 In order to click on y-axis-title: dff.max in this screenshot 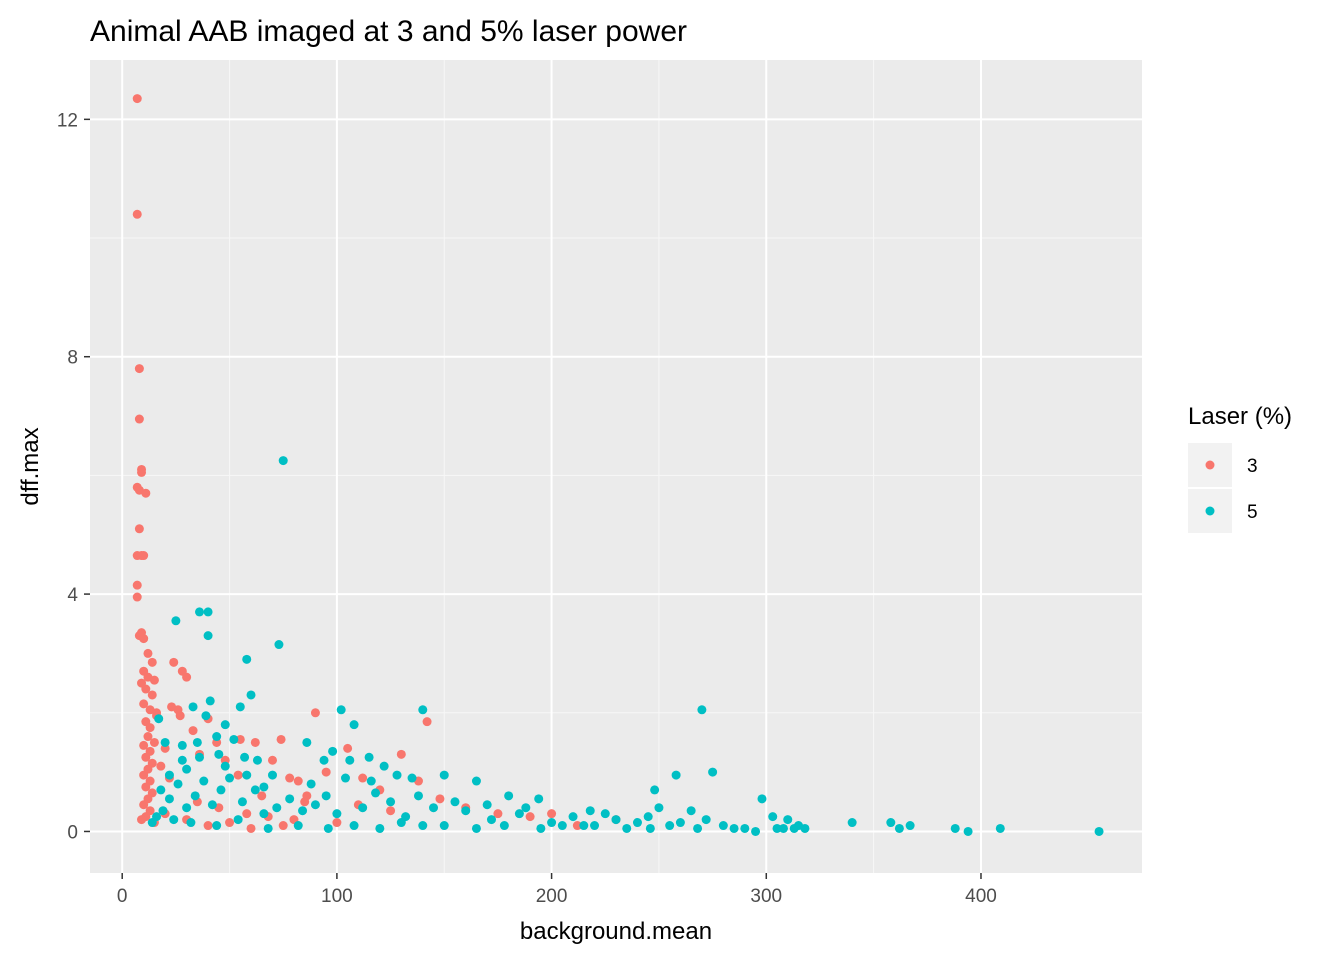, I will do `click(30, 466)`.